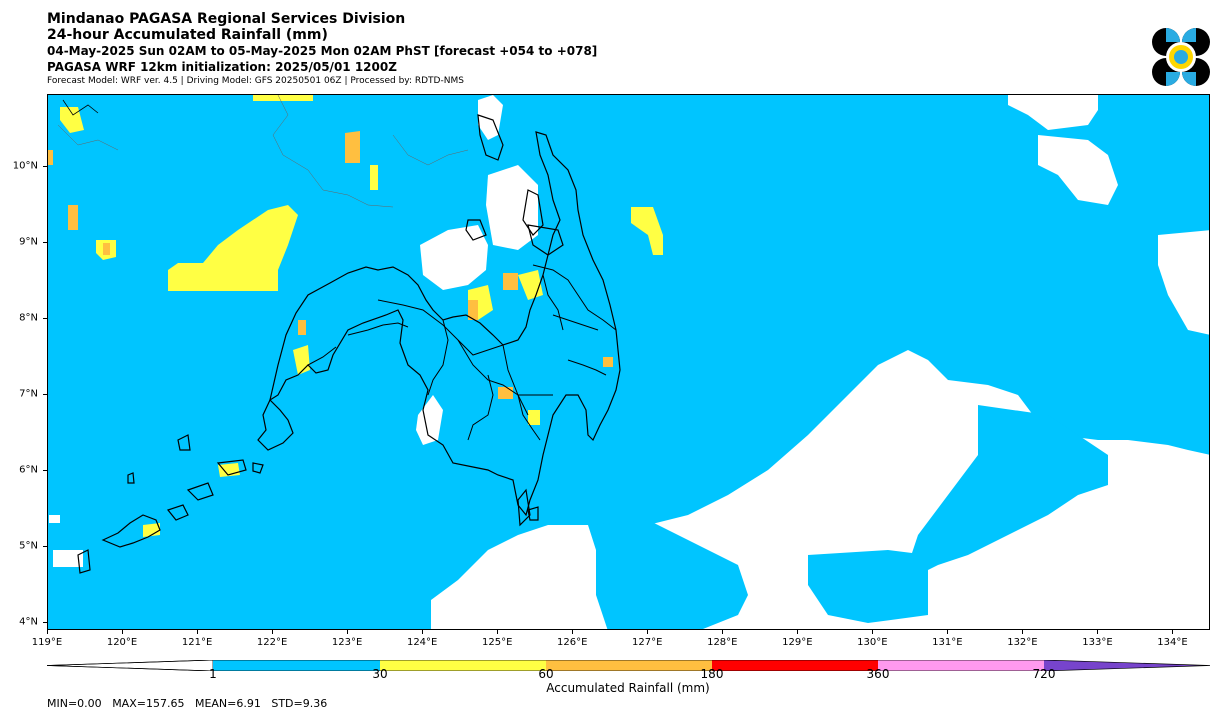  Describe the element at coordinates (380, 674) in the screenshot. I see `colorbar-label: 30` at that location.